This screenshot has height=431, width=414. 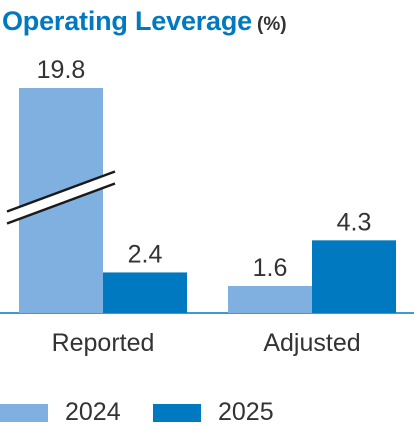 What do you see at coordinates (61, 203) in the screenshot?
I see `axis-break-line-lower` at bounding box center [61, 203].